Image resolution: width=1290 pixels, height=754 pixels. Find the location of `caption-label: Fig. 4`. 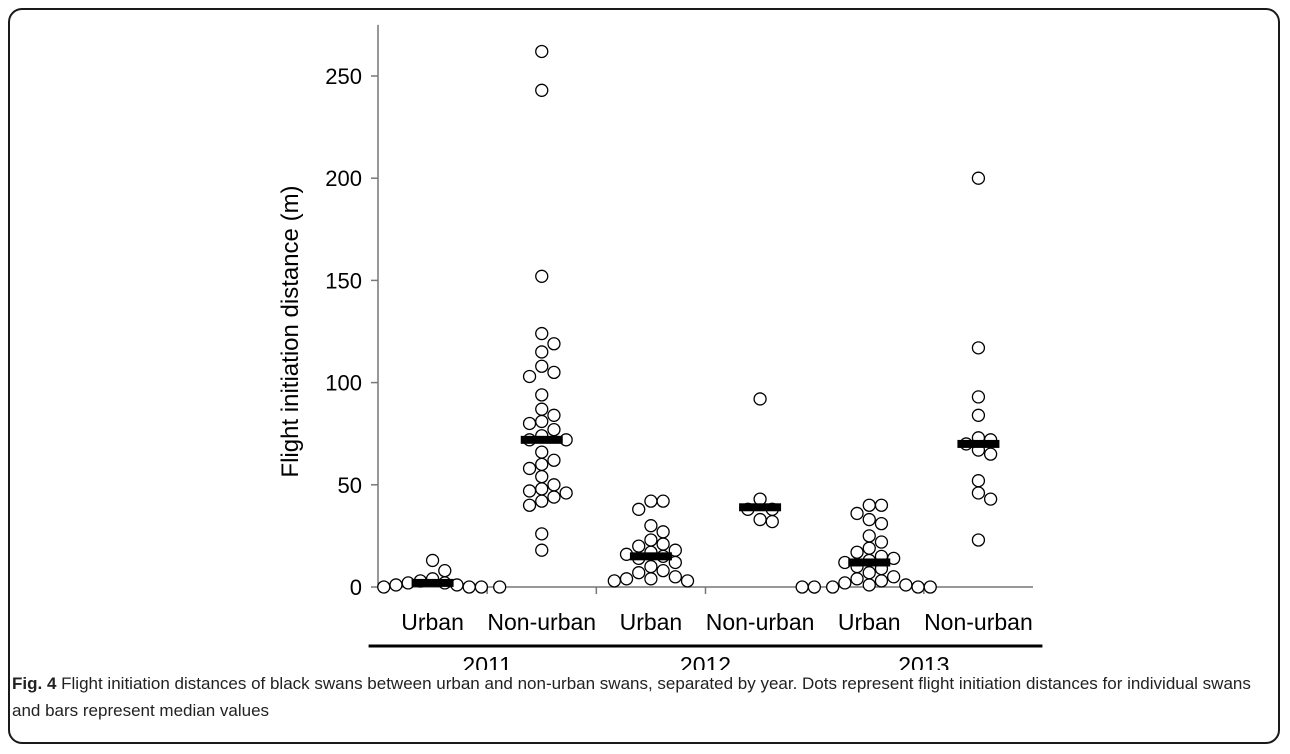

caption-label: Fig. 4 is located at coordinates (34, 683).